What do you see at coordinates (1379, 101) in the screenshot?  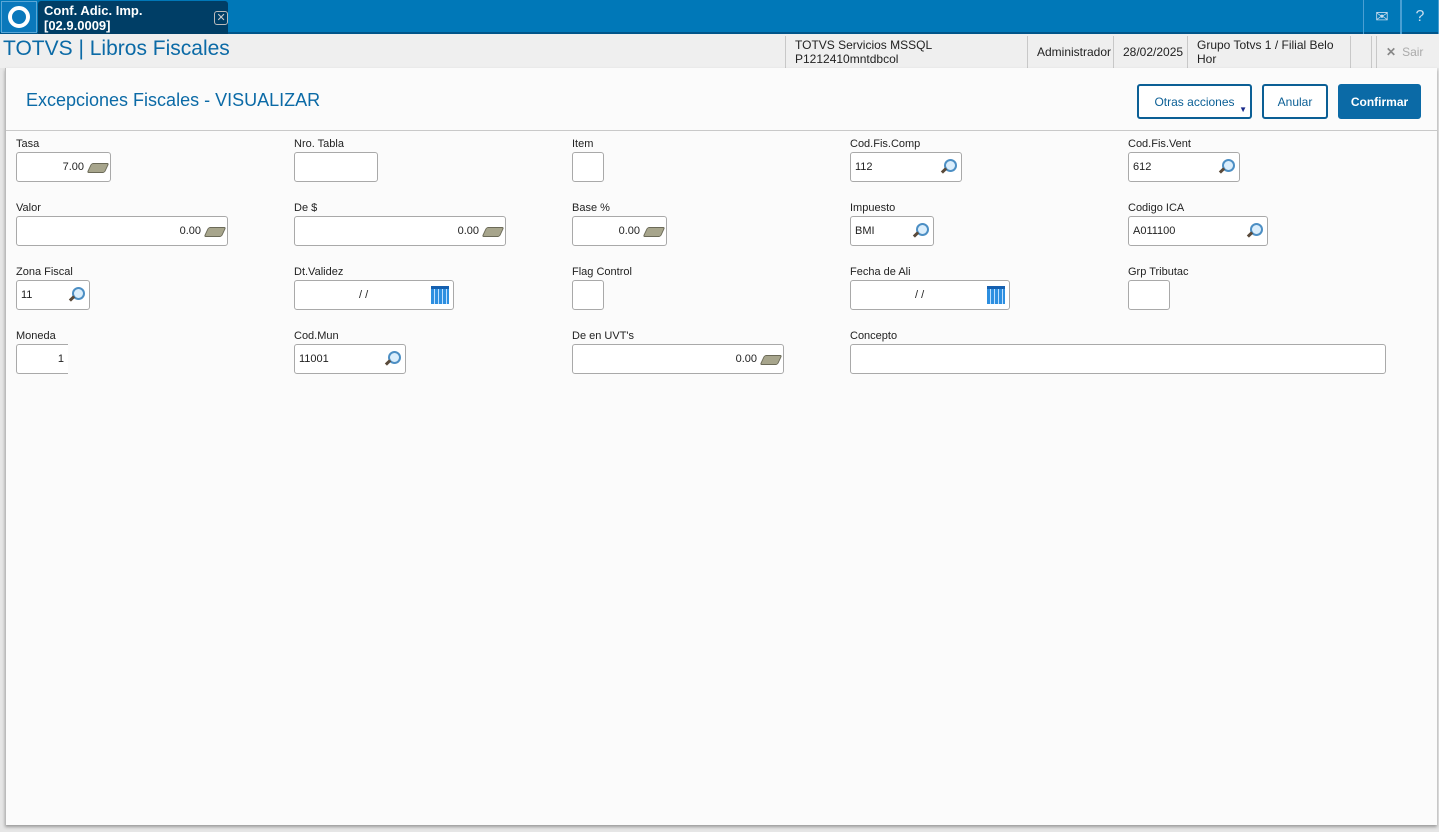 I see `confirm-button: Confirmar` at bounding box center [1379, 101].